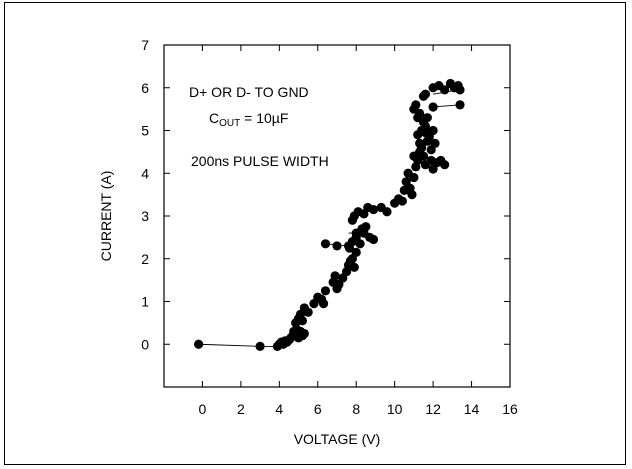  Describe the element at coordinates (356, 409) in the screenshot. I see `x-tick-label: 8` at that location.